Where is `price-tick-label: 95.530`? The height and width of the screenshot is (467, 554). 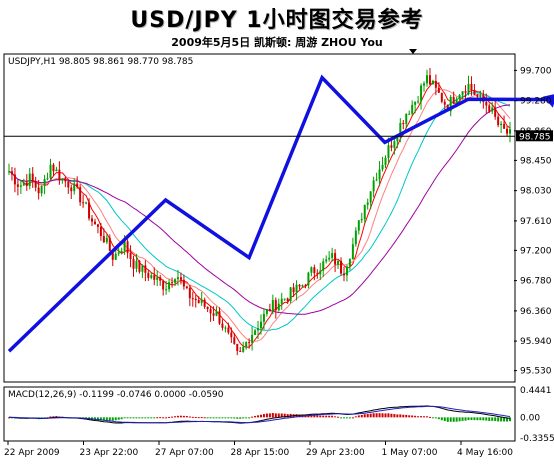
price-tick-label: 95.530 is located at coordinates (536, 372).